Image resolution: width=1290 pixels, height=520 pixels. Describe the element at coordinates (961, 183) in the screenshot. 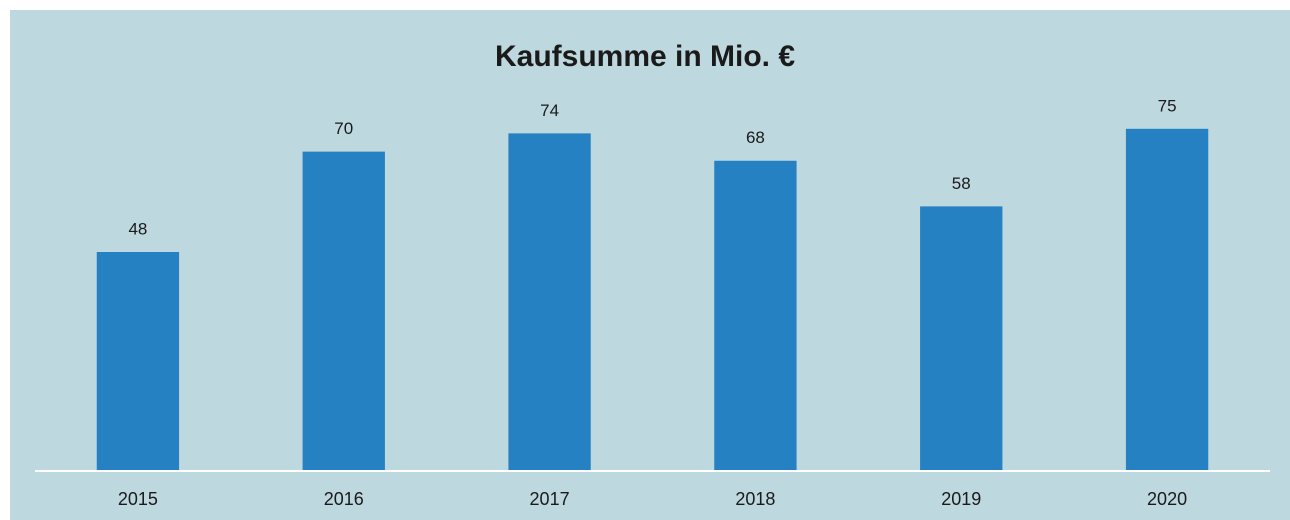

I see `value-label: 58` at that location.